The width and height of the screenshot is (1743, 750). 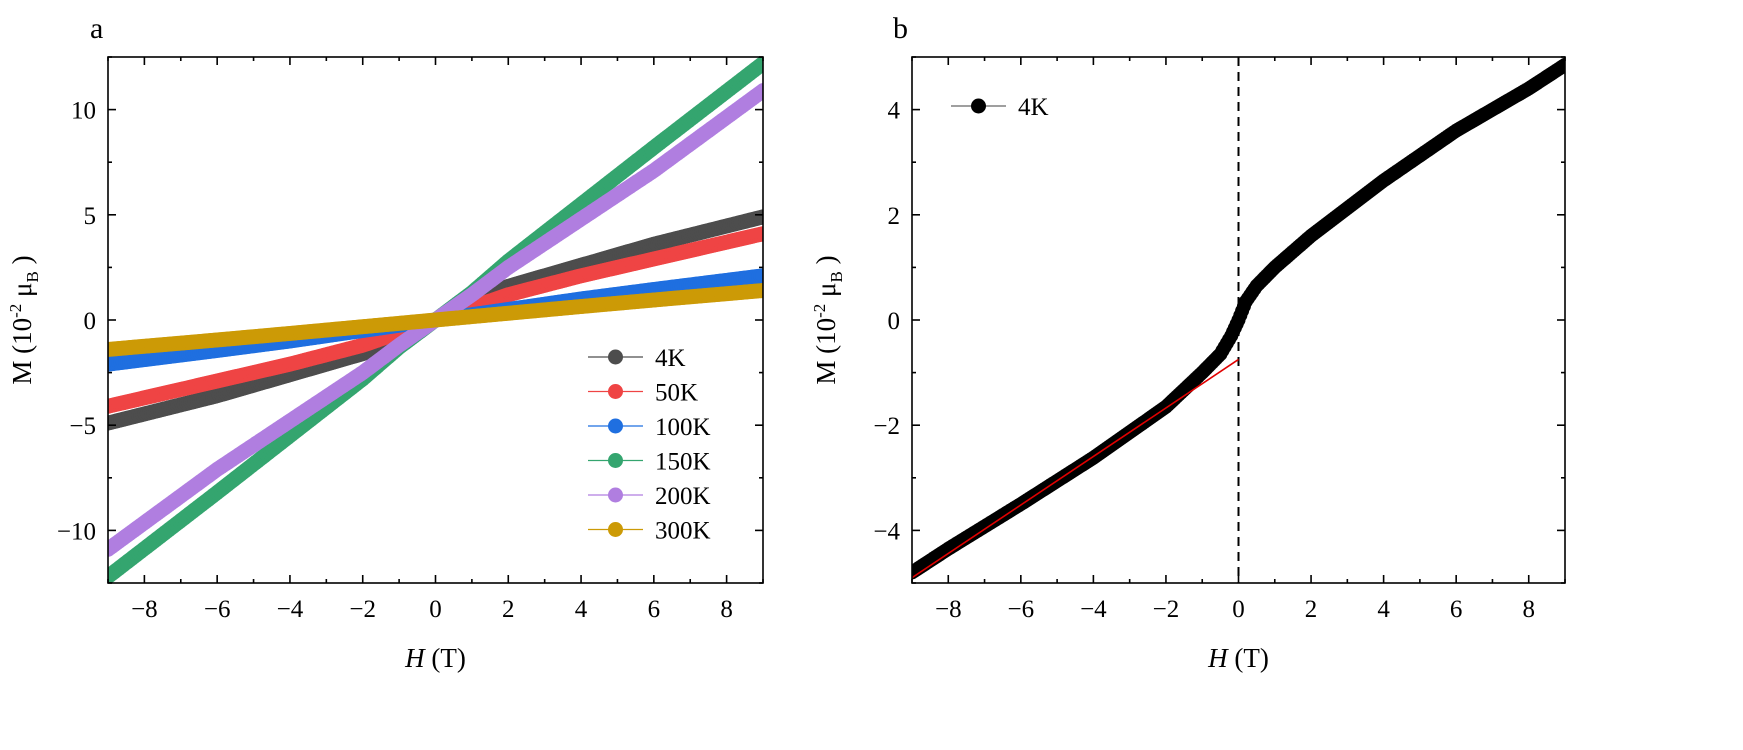 What do you see at coordinates (886, 531) in the screenshot?
I see `y-tick-label: −4` at bounding box center [886, 531].